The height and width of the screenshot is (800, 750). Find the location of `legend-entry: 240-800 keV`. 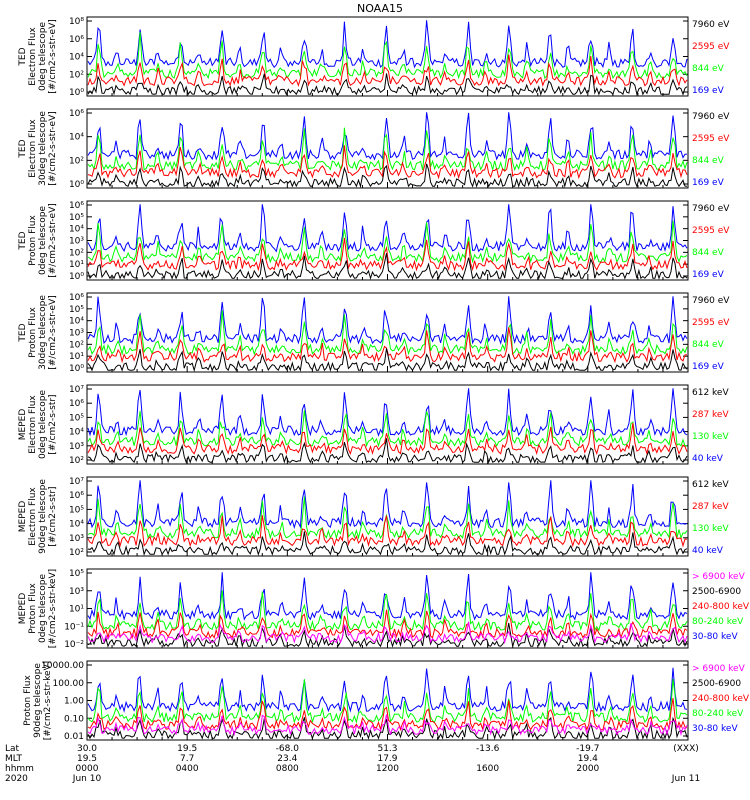

legend-entry: 240-800 keV is located at coordinates (721, 699).